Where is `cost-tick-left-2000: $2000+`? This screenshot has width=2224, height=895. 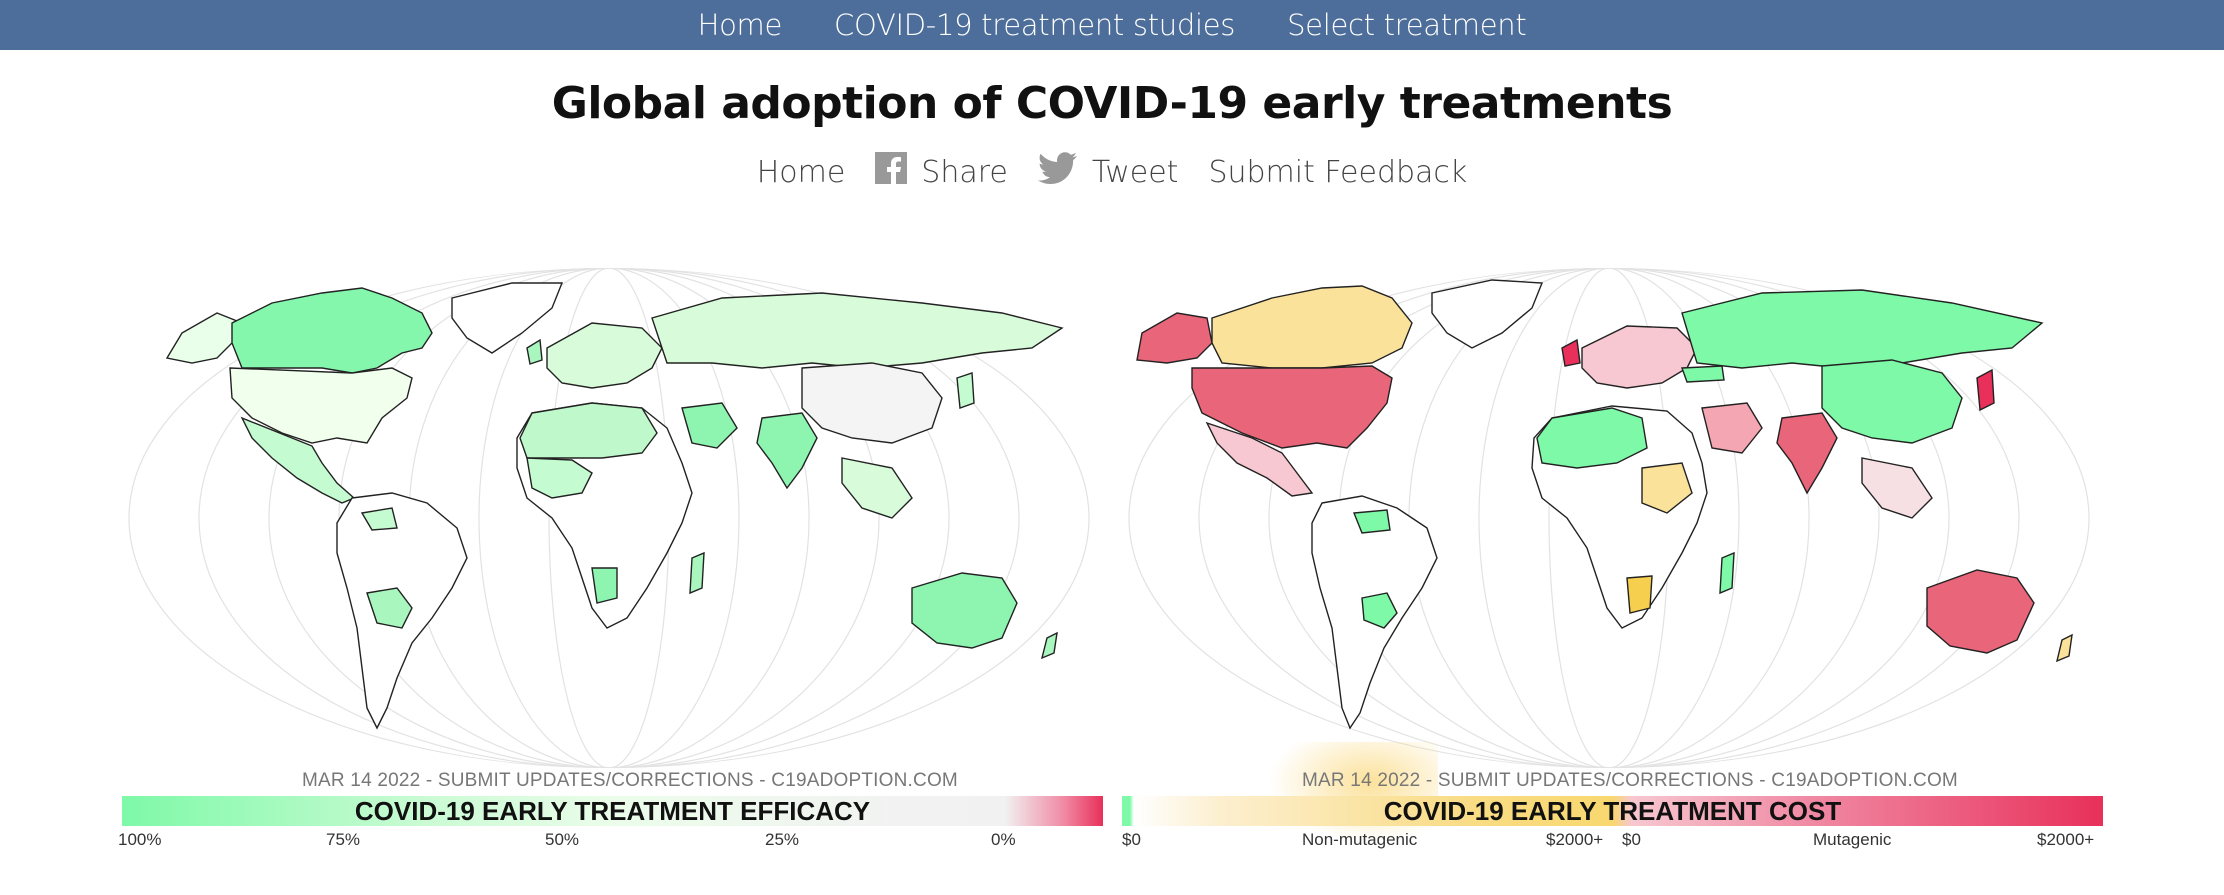
cost-tick-left-2000: $2000+ is located at coordinates (1575, 839).